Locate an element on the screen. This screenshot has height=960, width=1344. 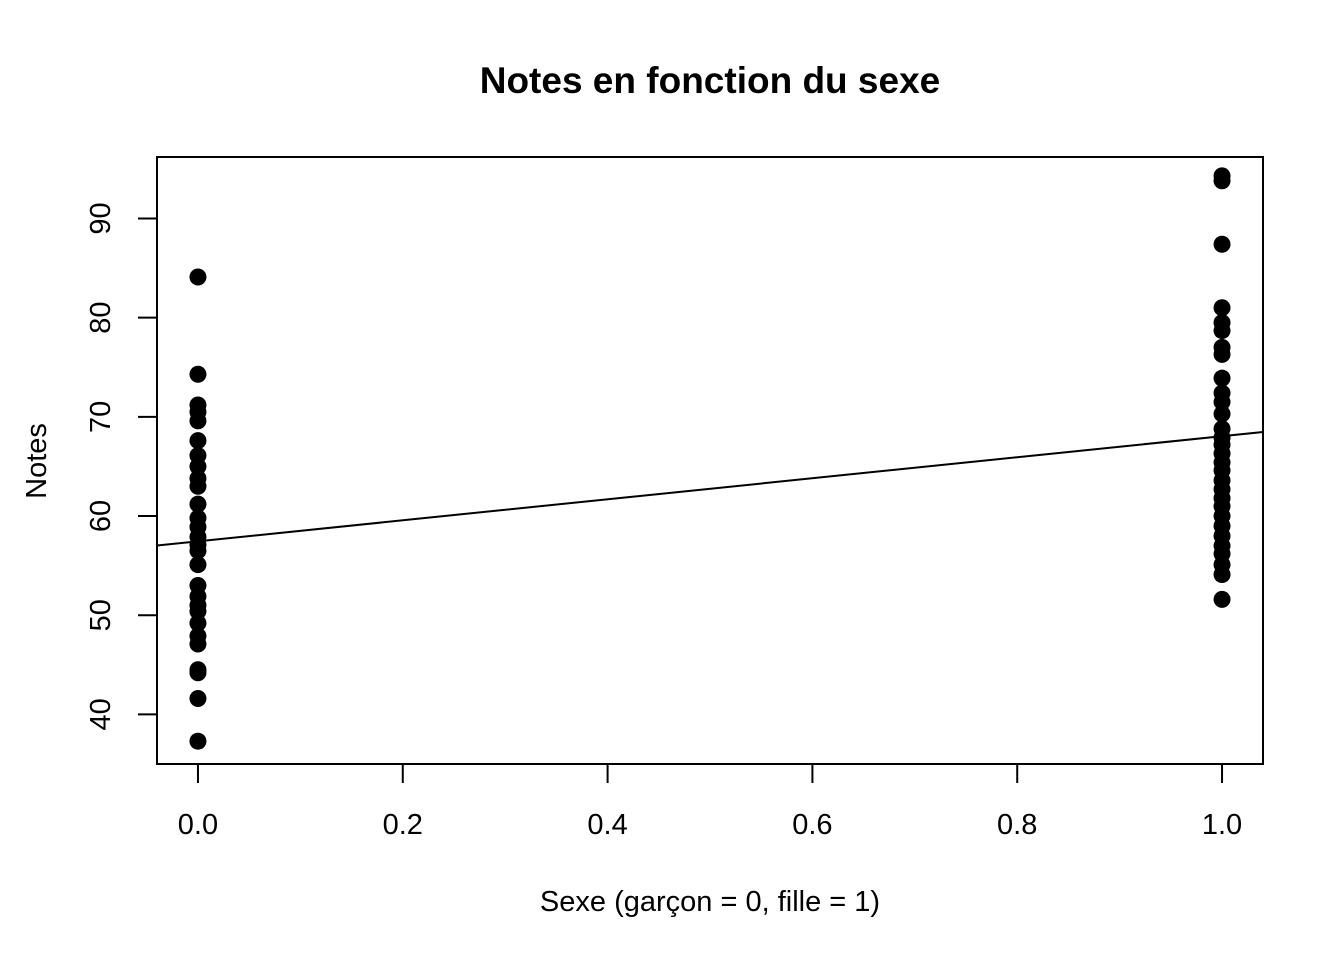
x-tick-label: 0.2 is located at coordinates (403, 825).